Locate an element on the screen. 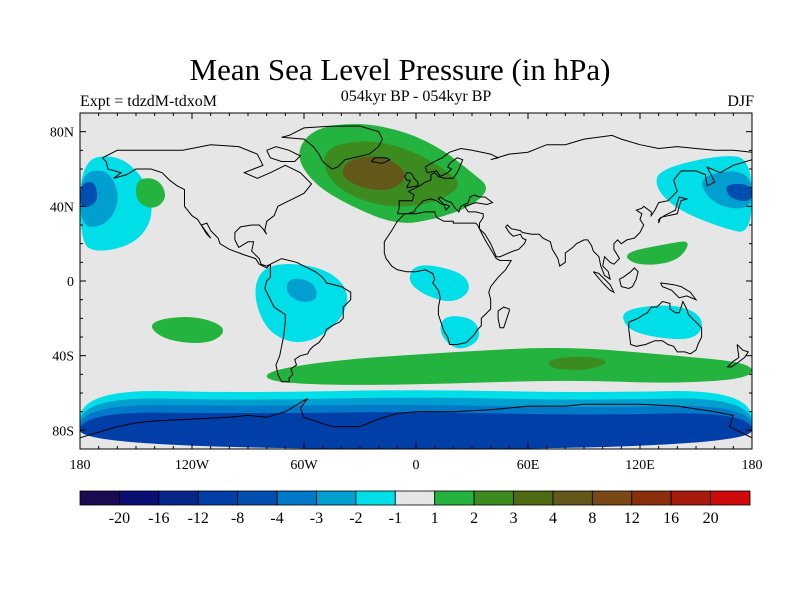  lat-tick-label: 80N is located at coordinates (62, 133).